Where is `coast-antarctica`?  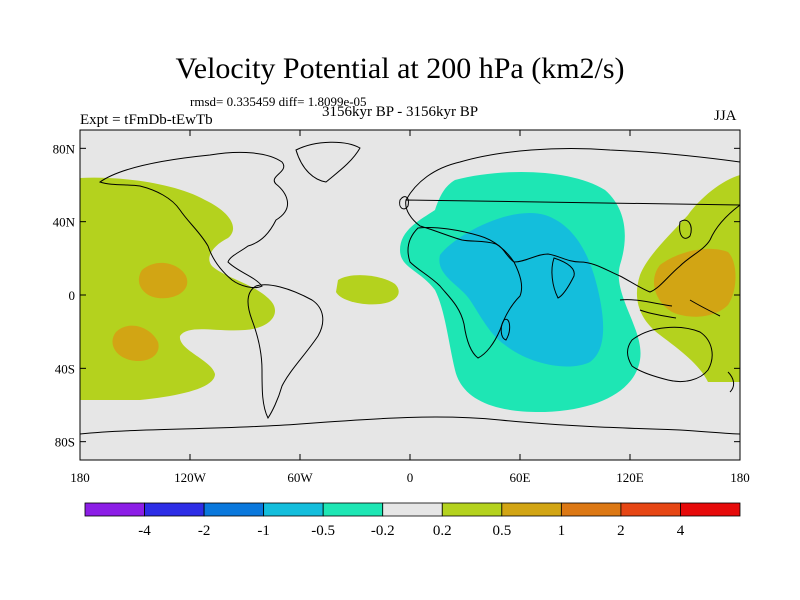
coast-antarctica is located at coordinates (410, 425).